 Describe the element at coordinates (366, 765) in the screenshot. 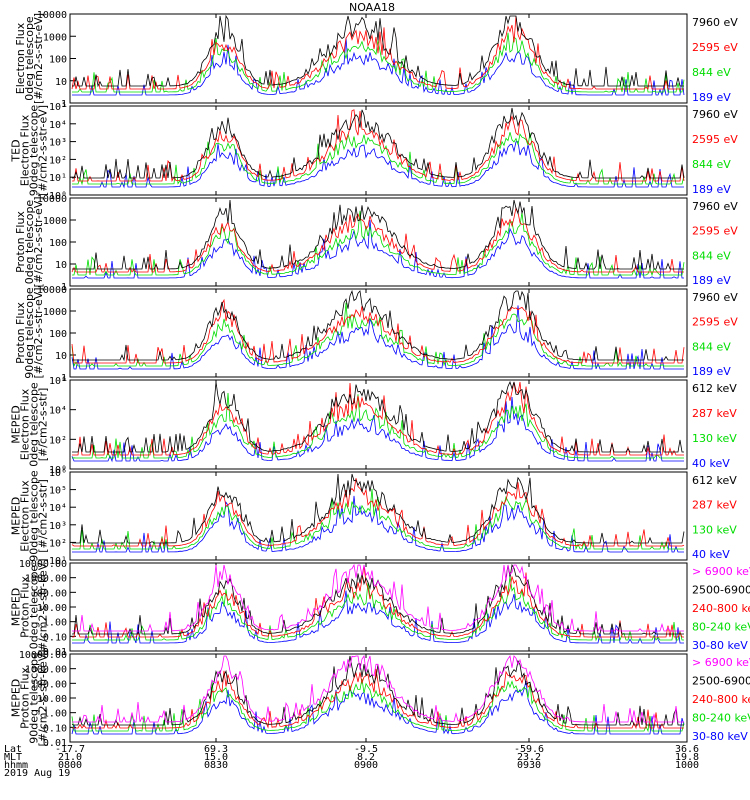

I see `footer-hhmm: 0900` at that location.